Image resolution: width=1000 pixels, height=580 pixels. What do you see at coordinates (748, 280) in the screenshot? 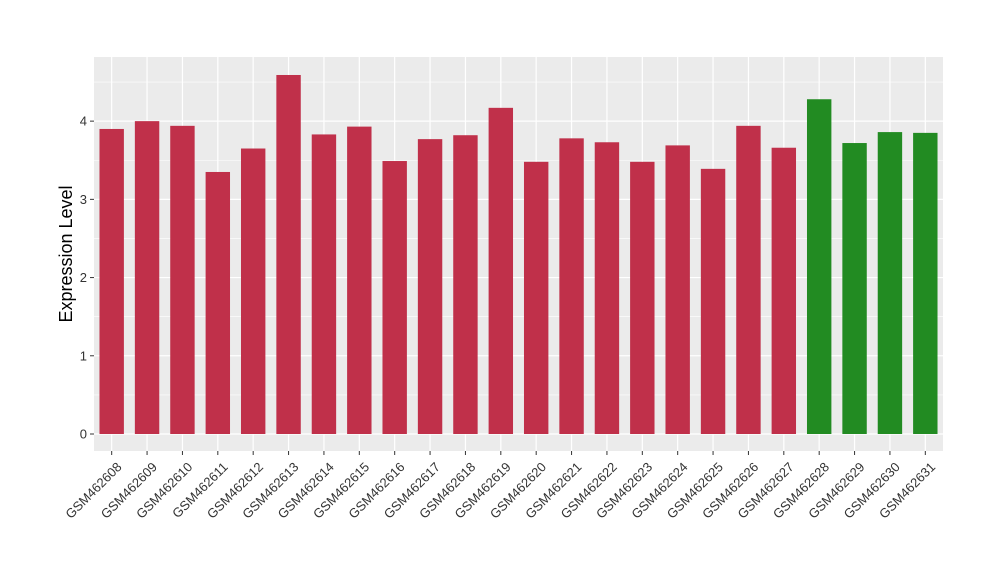
I see `bar-GSM462626` at bounding box center [748, 280].